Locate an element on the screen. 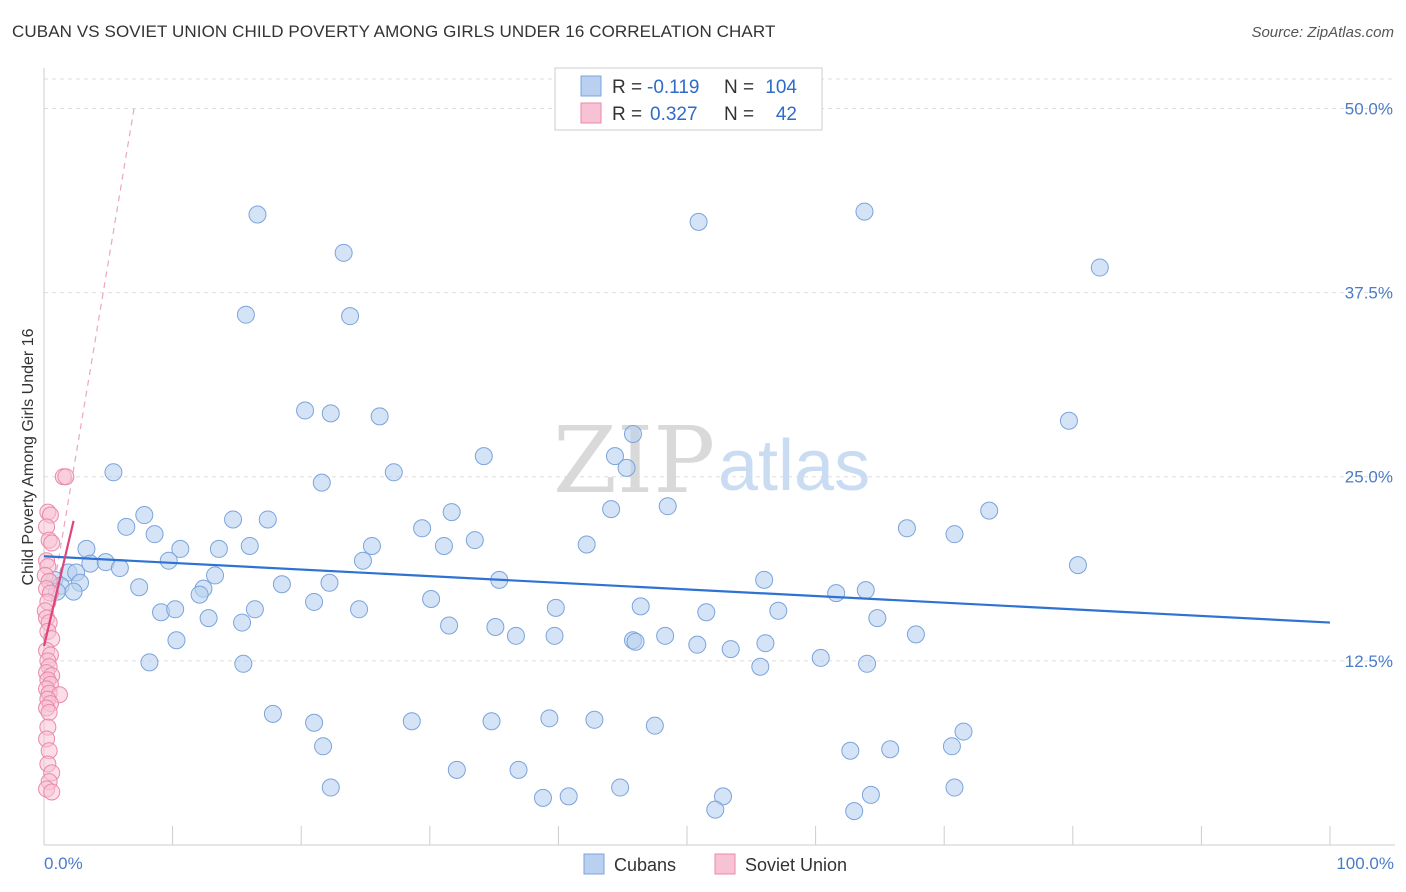 Image resolution: width=1406 pixels, height=892 pixels. bottom-legend-swatch-soviet is located at coordinates (725, 864).